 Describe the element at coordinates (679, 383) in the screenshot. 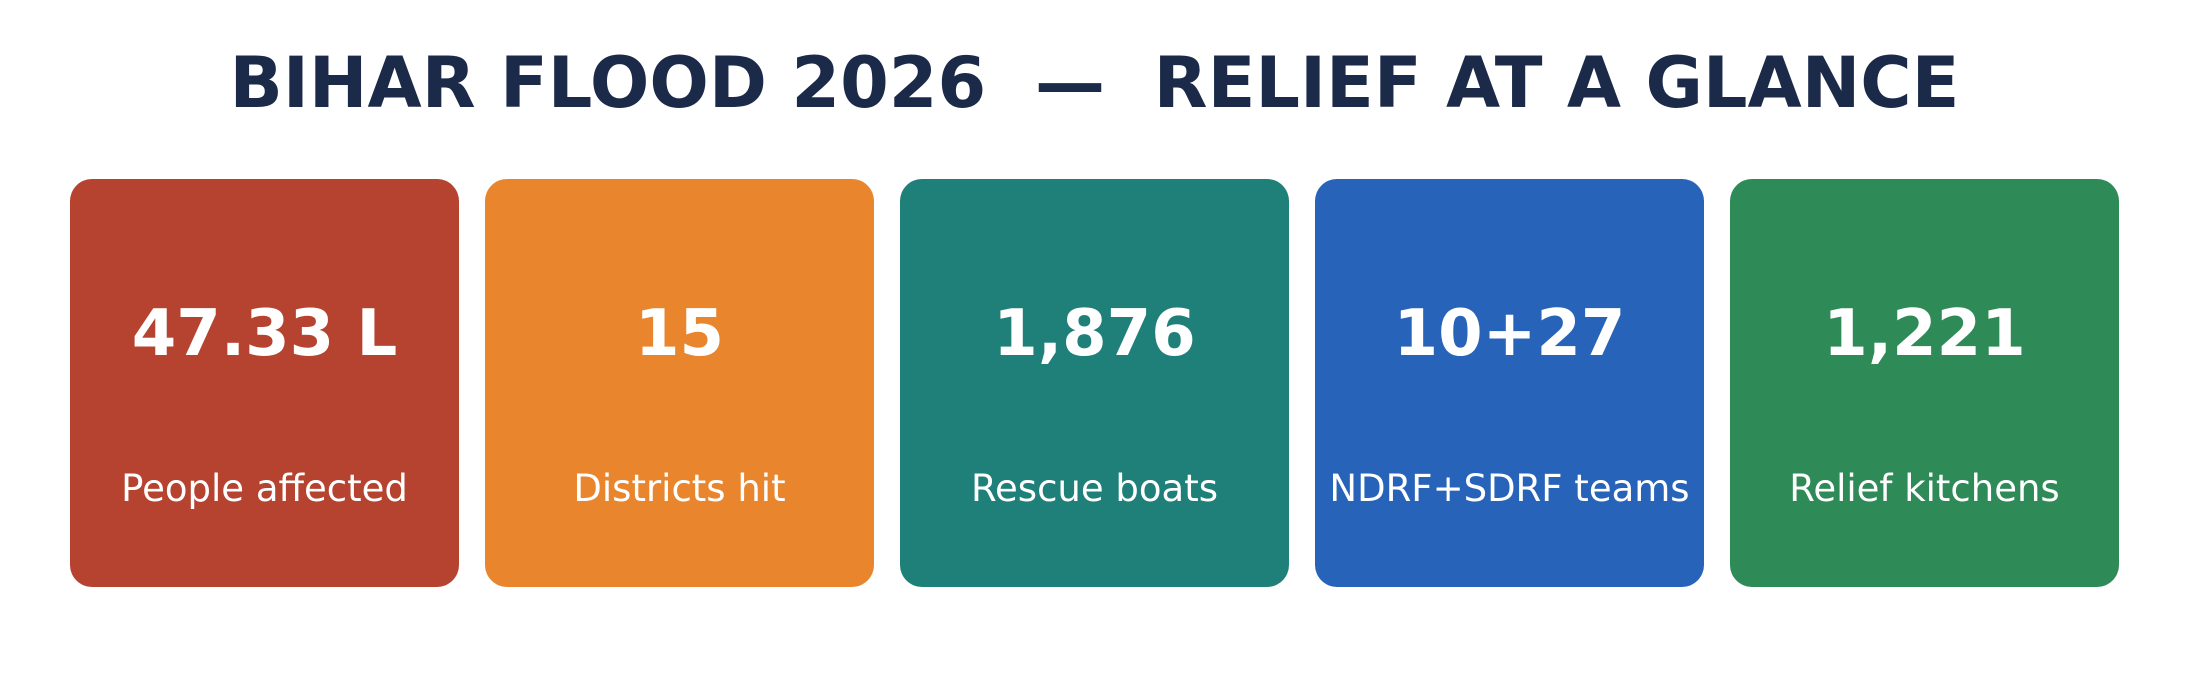

I see `stat-card-districts-hit: 15 Districts hit` at that location.